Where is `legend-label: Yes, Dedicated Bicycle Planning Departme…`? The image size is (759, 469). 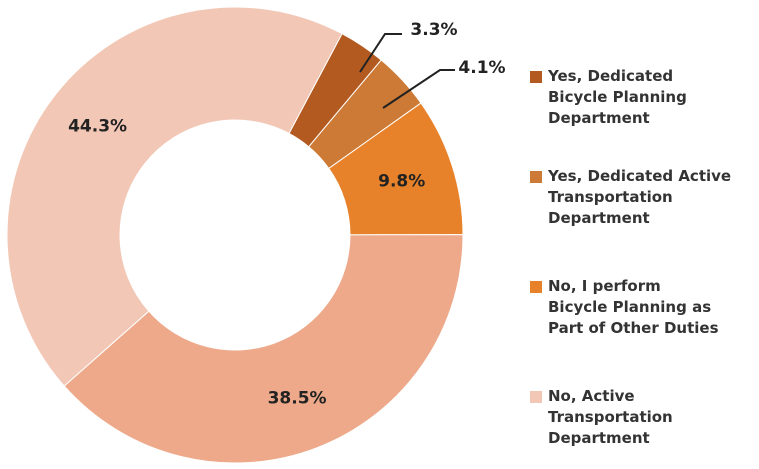
legend-label: Yes, Dedicated Bicycle Planning Departme… is located at coordinates (617, 97).